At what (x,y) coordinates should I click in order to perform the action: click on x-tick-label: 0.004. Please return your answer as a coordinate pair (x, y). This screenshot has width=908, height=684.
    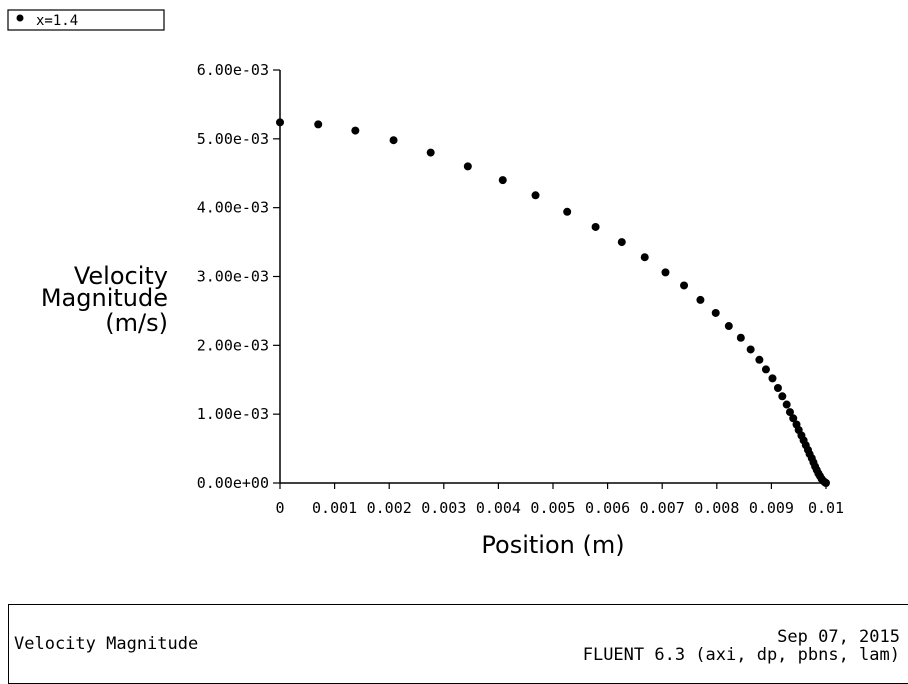
    Looking at the image, I should click on (498, 508).